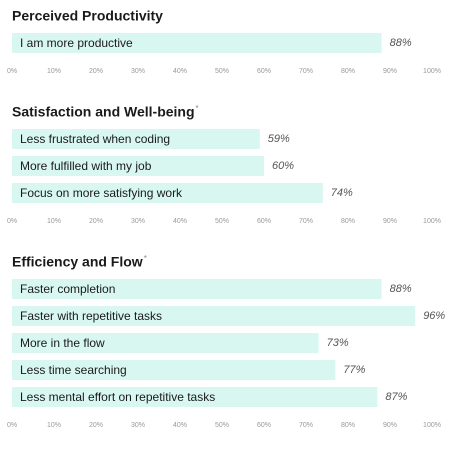 The height and width of the screenshot is (453, 474). What do you see at coordinates (342, 193) in the screenshot?
I see `value-label: 74%` at bounding box center [342, 193].